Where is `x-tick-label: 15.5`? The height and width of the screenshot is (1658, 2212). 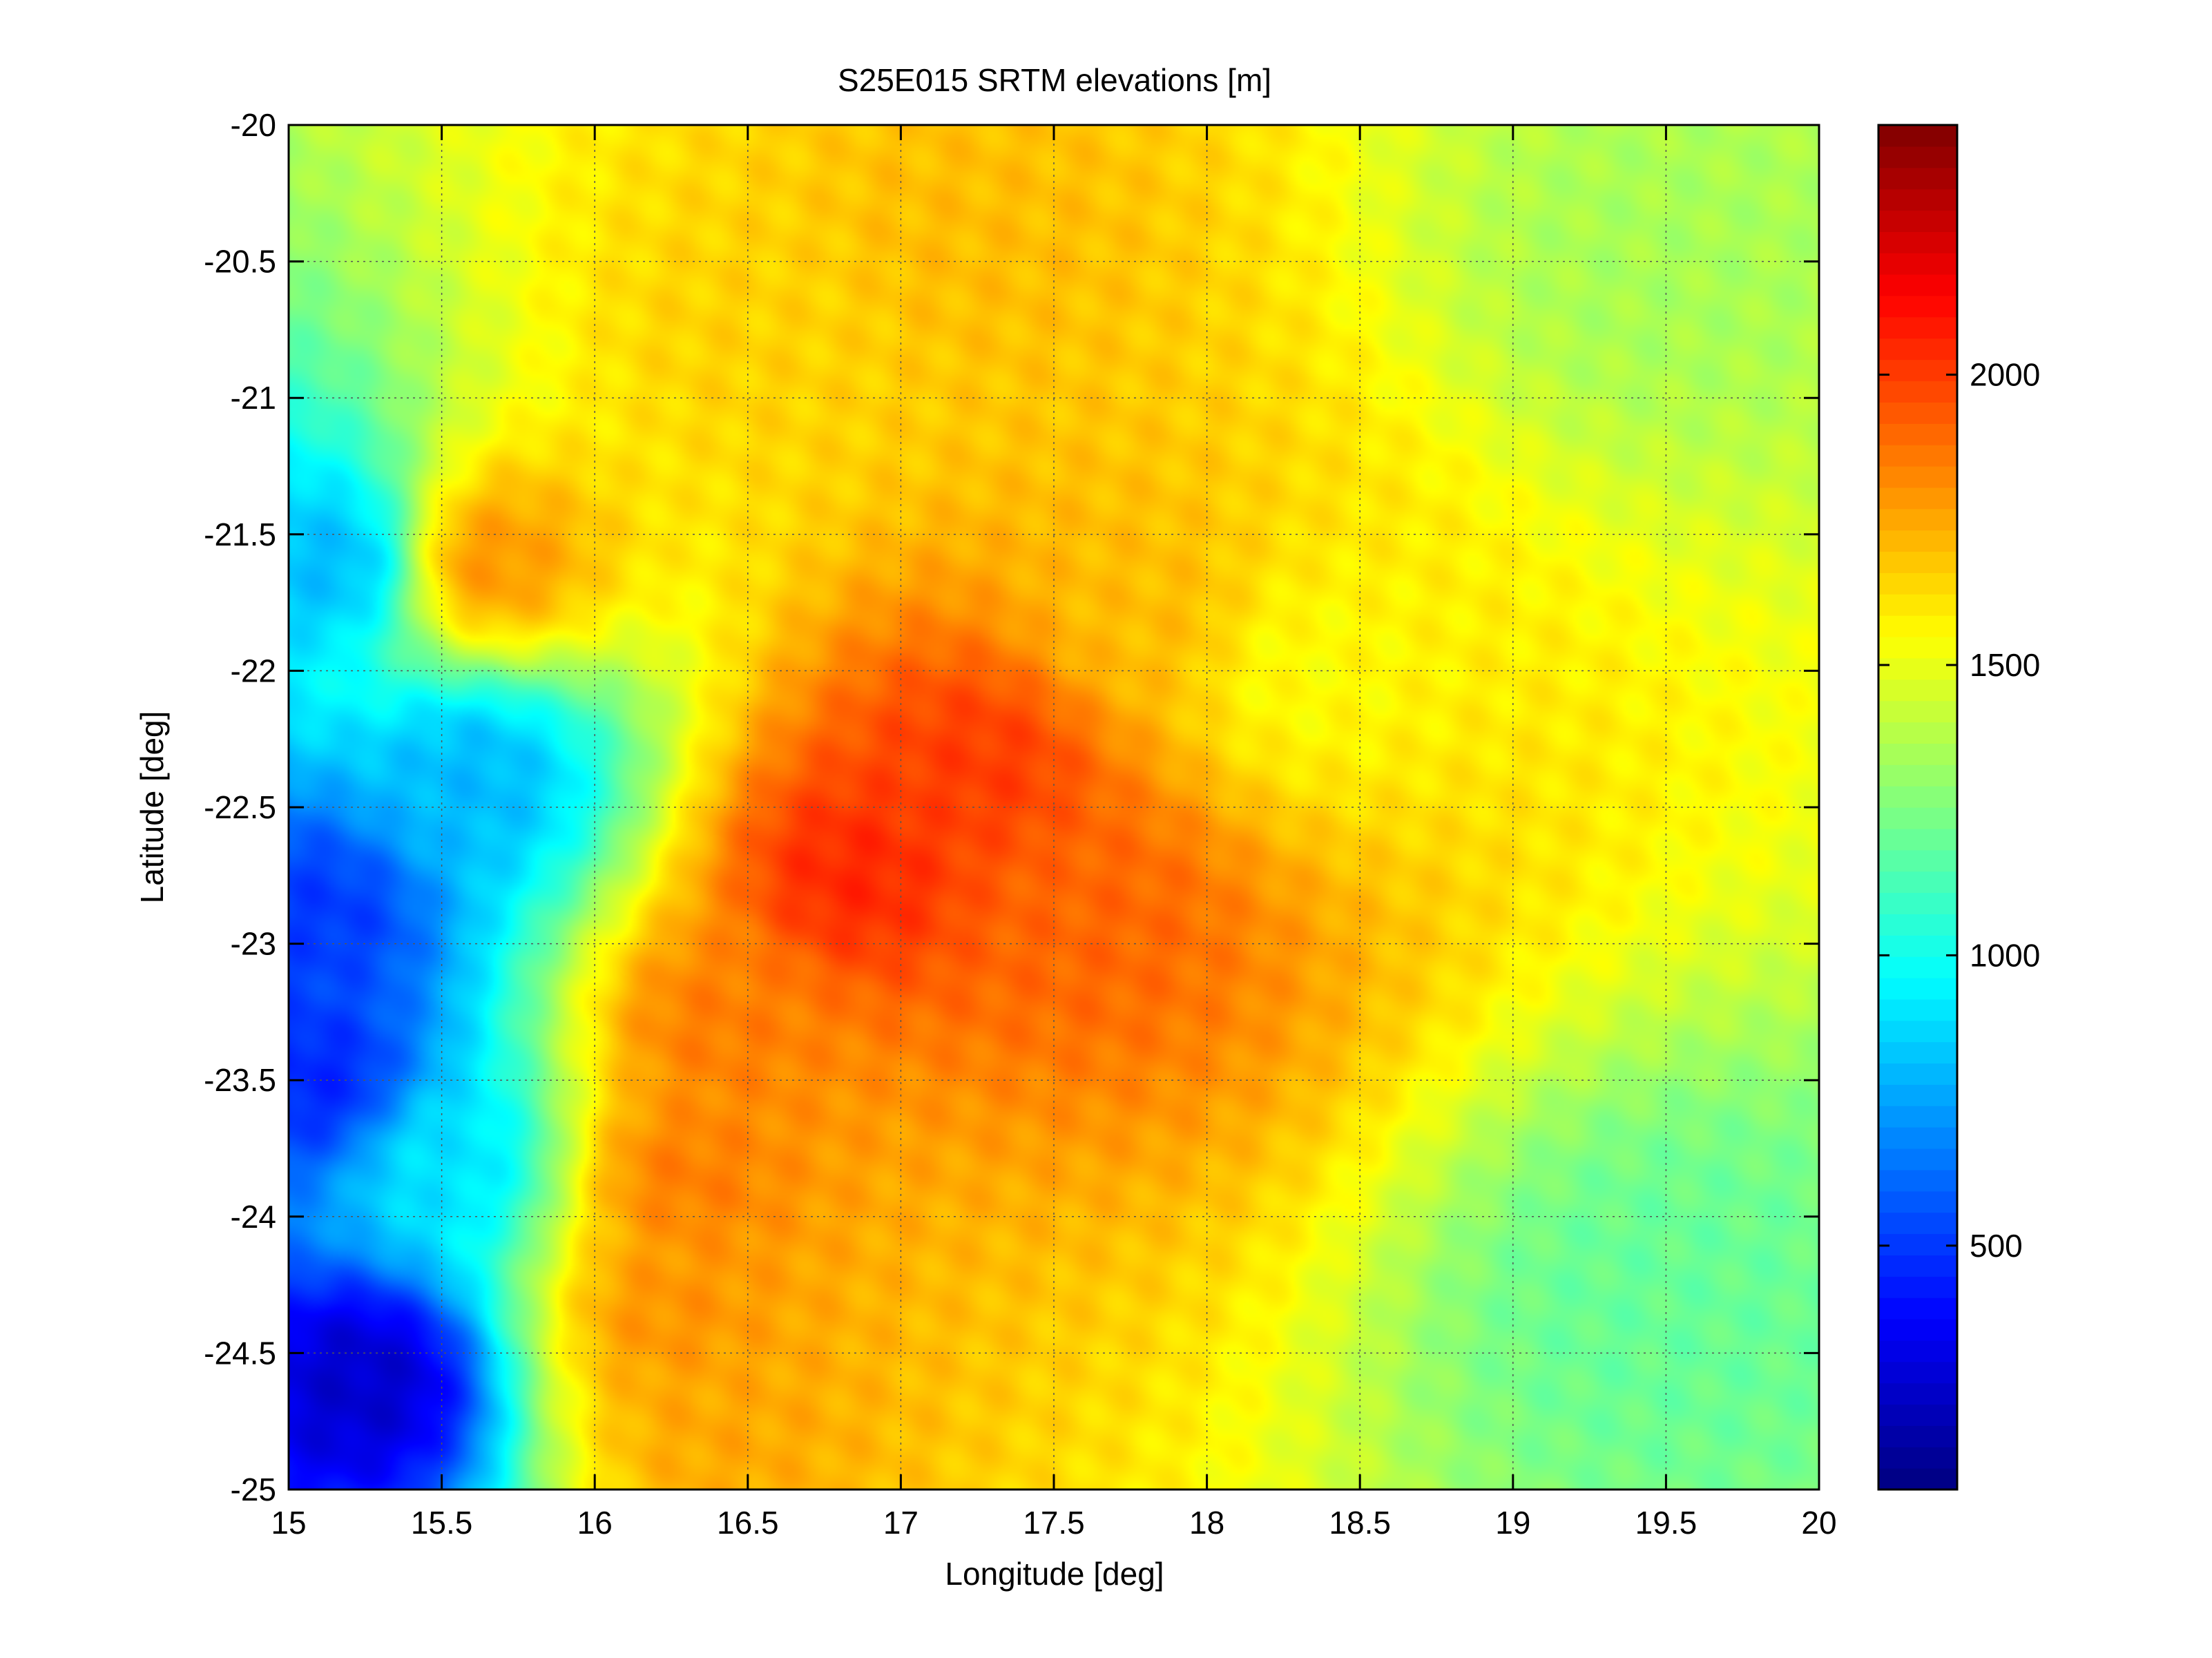
x-tick-label: 15.5 is located at coordinates (442, 1523).